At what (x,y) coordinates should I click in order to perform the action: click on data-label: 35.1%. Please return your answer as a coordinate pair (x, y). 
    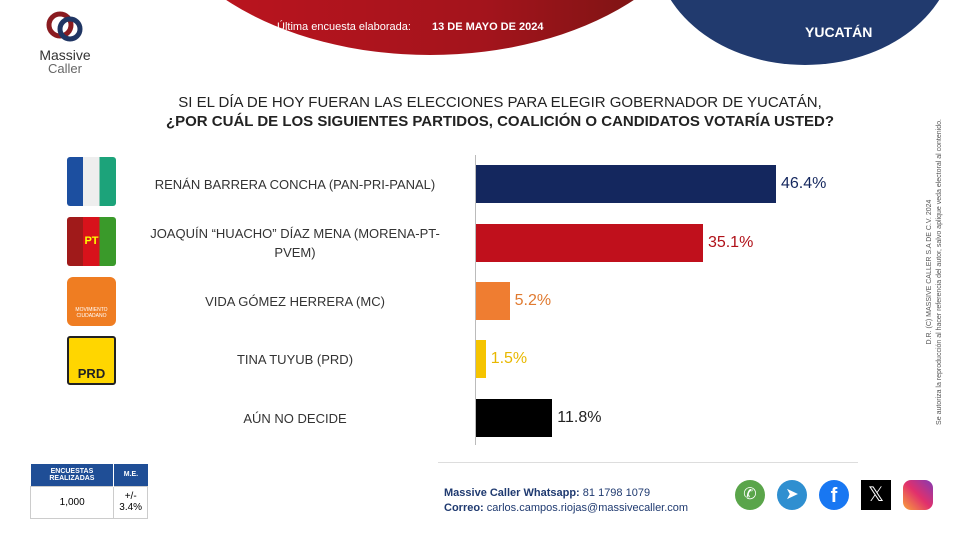
    Looking at the image, I should click on (730, 242).